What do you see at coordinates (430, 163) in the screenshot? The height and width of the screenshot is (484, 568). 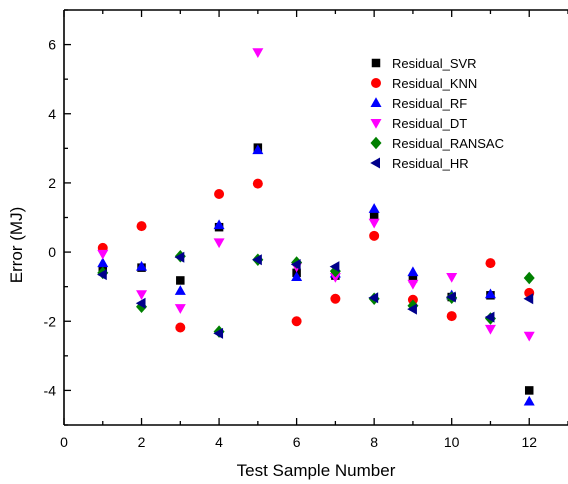 I see `legend-label-residual-hr: Residual_HR` at bounding box center [430, 163].